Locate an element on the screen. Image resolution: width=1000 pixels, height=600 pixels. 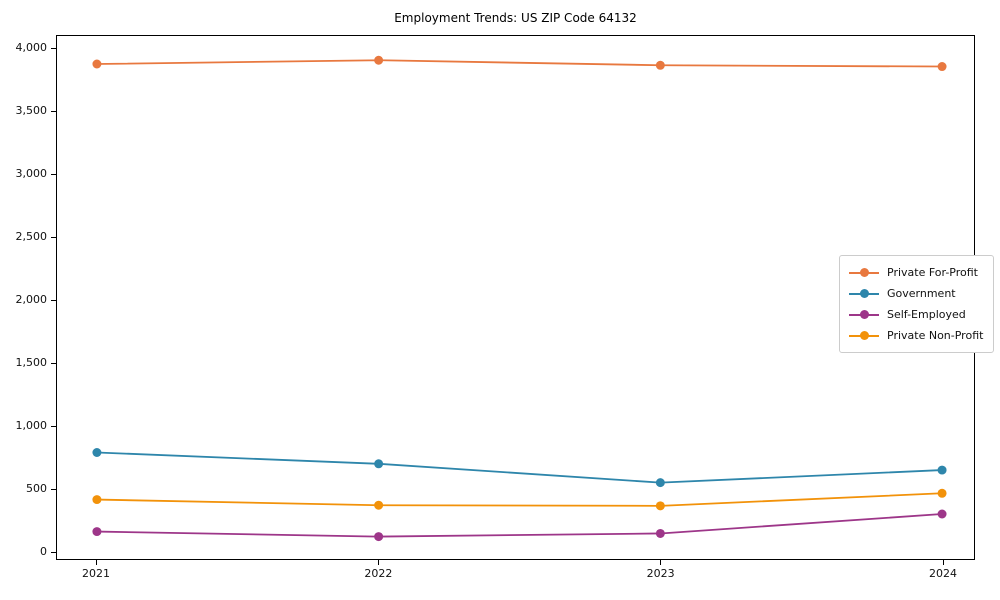
legend-item: Private For-Profit is located at coordinates (916, 272).